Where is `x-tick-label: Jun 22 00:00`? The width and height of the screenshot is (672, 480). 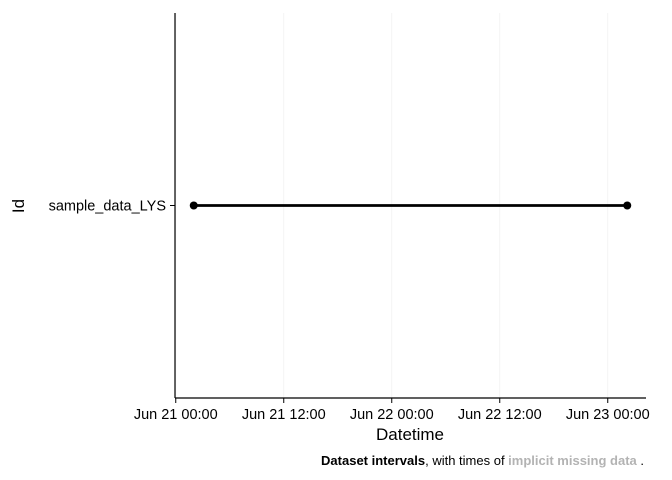
x-tick-label: Jun 22 00:00 is located at coordinates (392, 415).